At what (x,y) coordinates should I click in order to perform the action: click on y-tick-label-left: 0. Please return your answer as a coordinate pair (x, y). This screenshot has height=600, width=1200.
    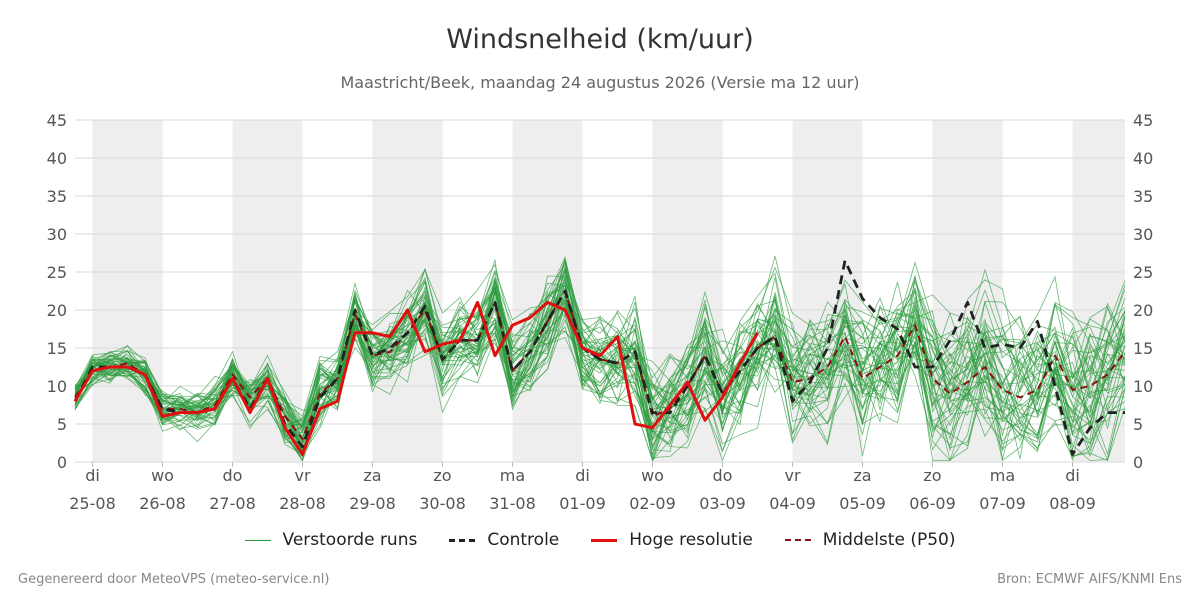
    Looking at the image, I should click on (62, 462).